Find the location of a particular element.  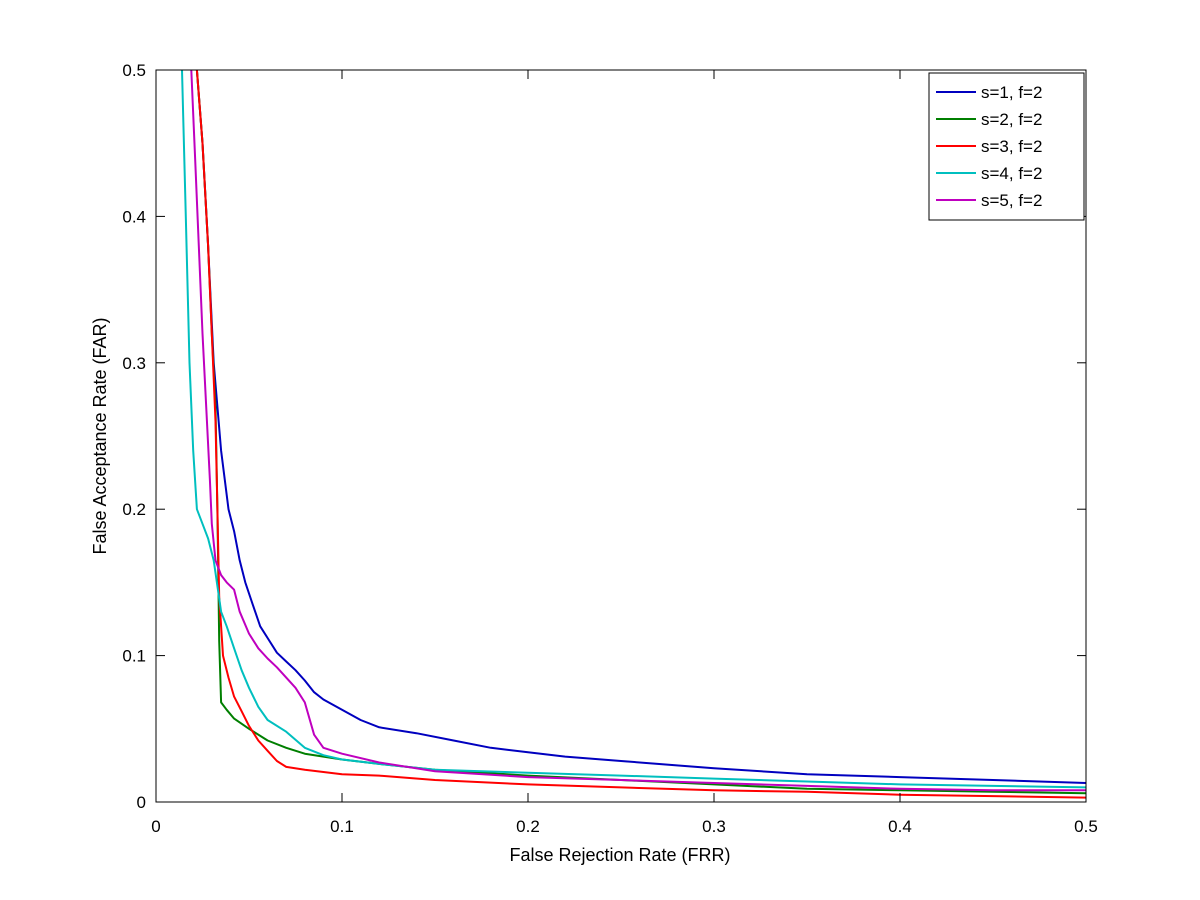

y-tick-label: 0.2 is located at coordinates (134, 509).